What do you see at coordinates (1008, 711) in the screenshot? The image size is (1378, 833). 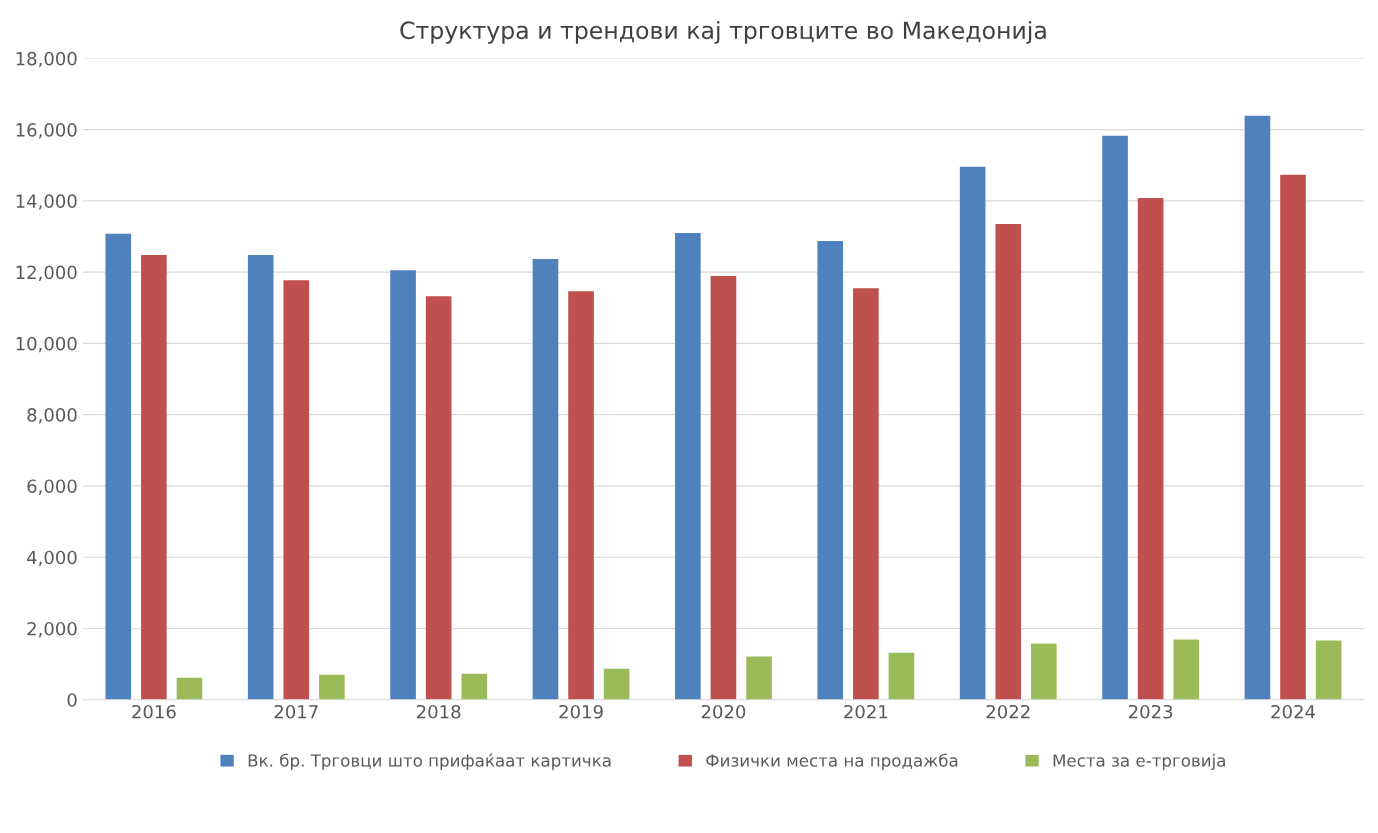 I see `x-tick-label: 2022` at bounding box center [1008, 711].